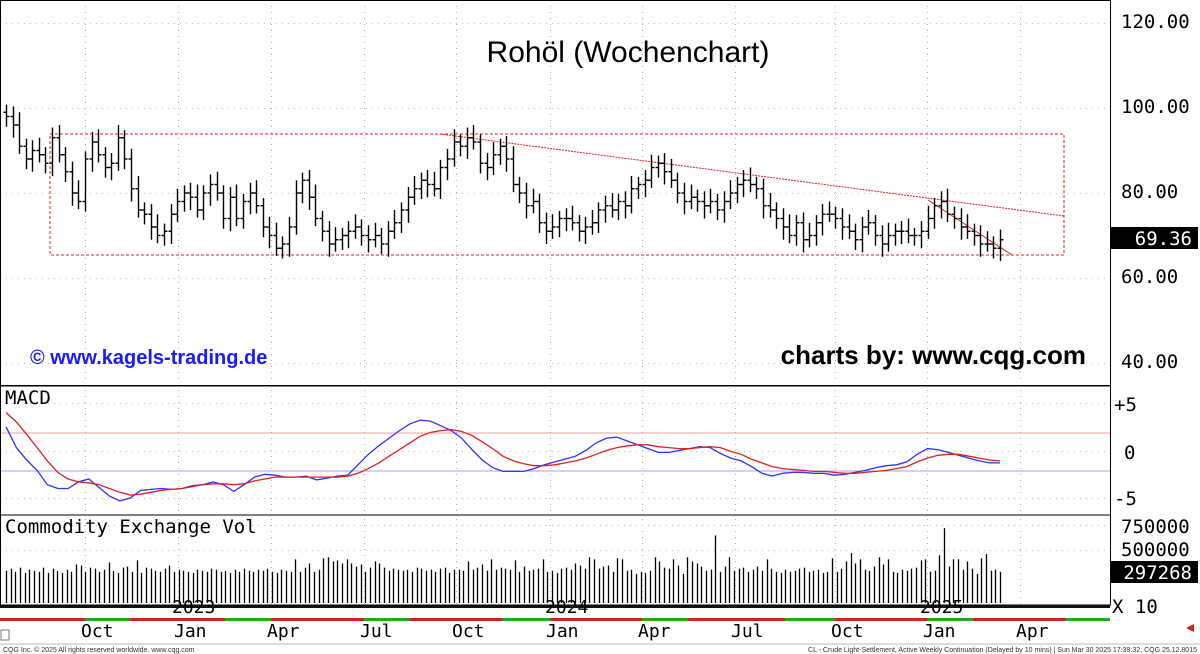 This screenshot has width=1200, height=654. Describe the element at coordinates (148, 358) in the screenshot. I see `brand-watermark-left: © www.kagels-trading.de` at that location.